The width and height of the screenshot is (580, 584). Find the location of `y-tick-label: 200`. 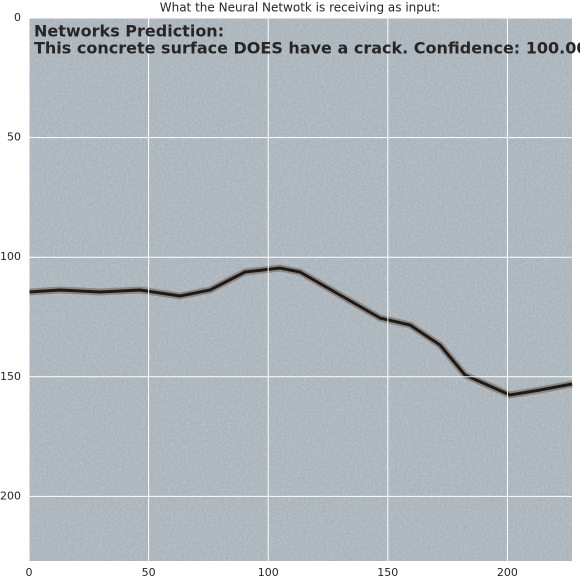

y-tick-label: 200 is located at coordinates (10, 495).